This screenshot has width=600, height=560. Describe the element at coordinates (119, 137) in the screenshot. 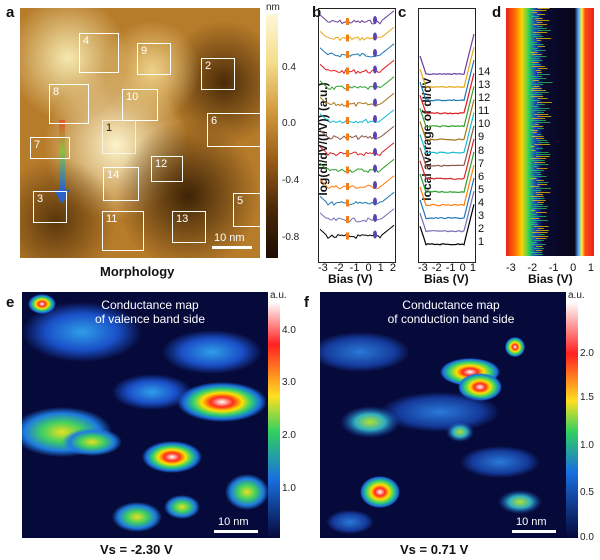

I see `region-box-1: 1` at that location.